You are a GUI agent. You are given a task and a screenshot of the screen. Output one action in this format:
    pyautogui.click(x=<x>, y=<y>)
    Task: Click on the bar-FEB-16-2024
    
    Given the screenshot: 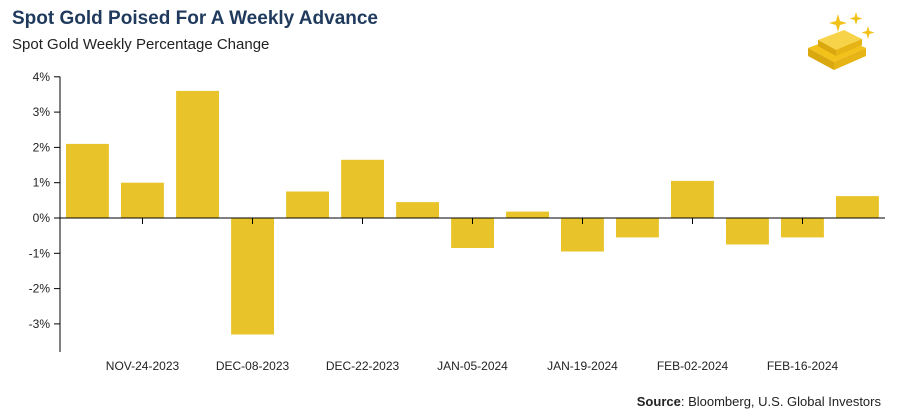 What is the action you would take?
    pyautogui.click(x=802, y=228)
    